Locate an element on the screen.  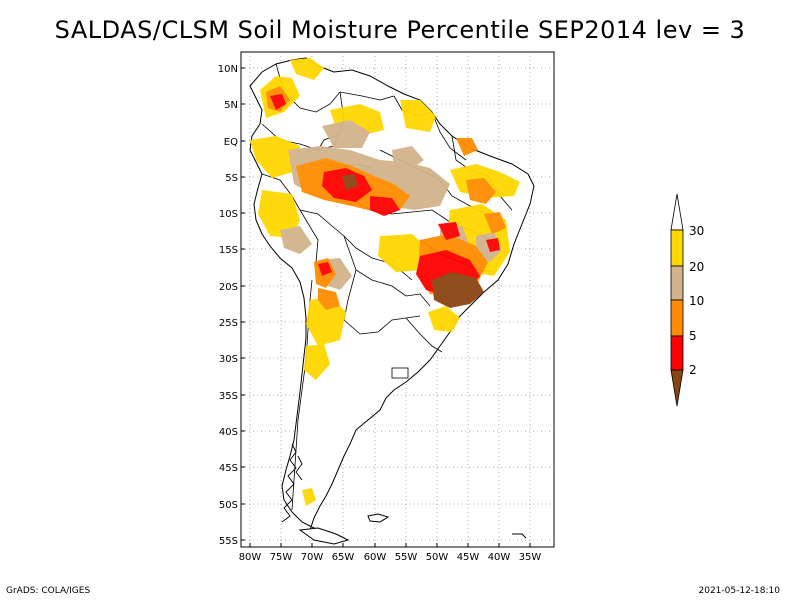
lat-label: 15S is located at coordinates (228, 250).